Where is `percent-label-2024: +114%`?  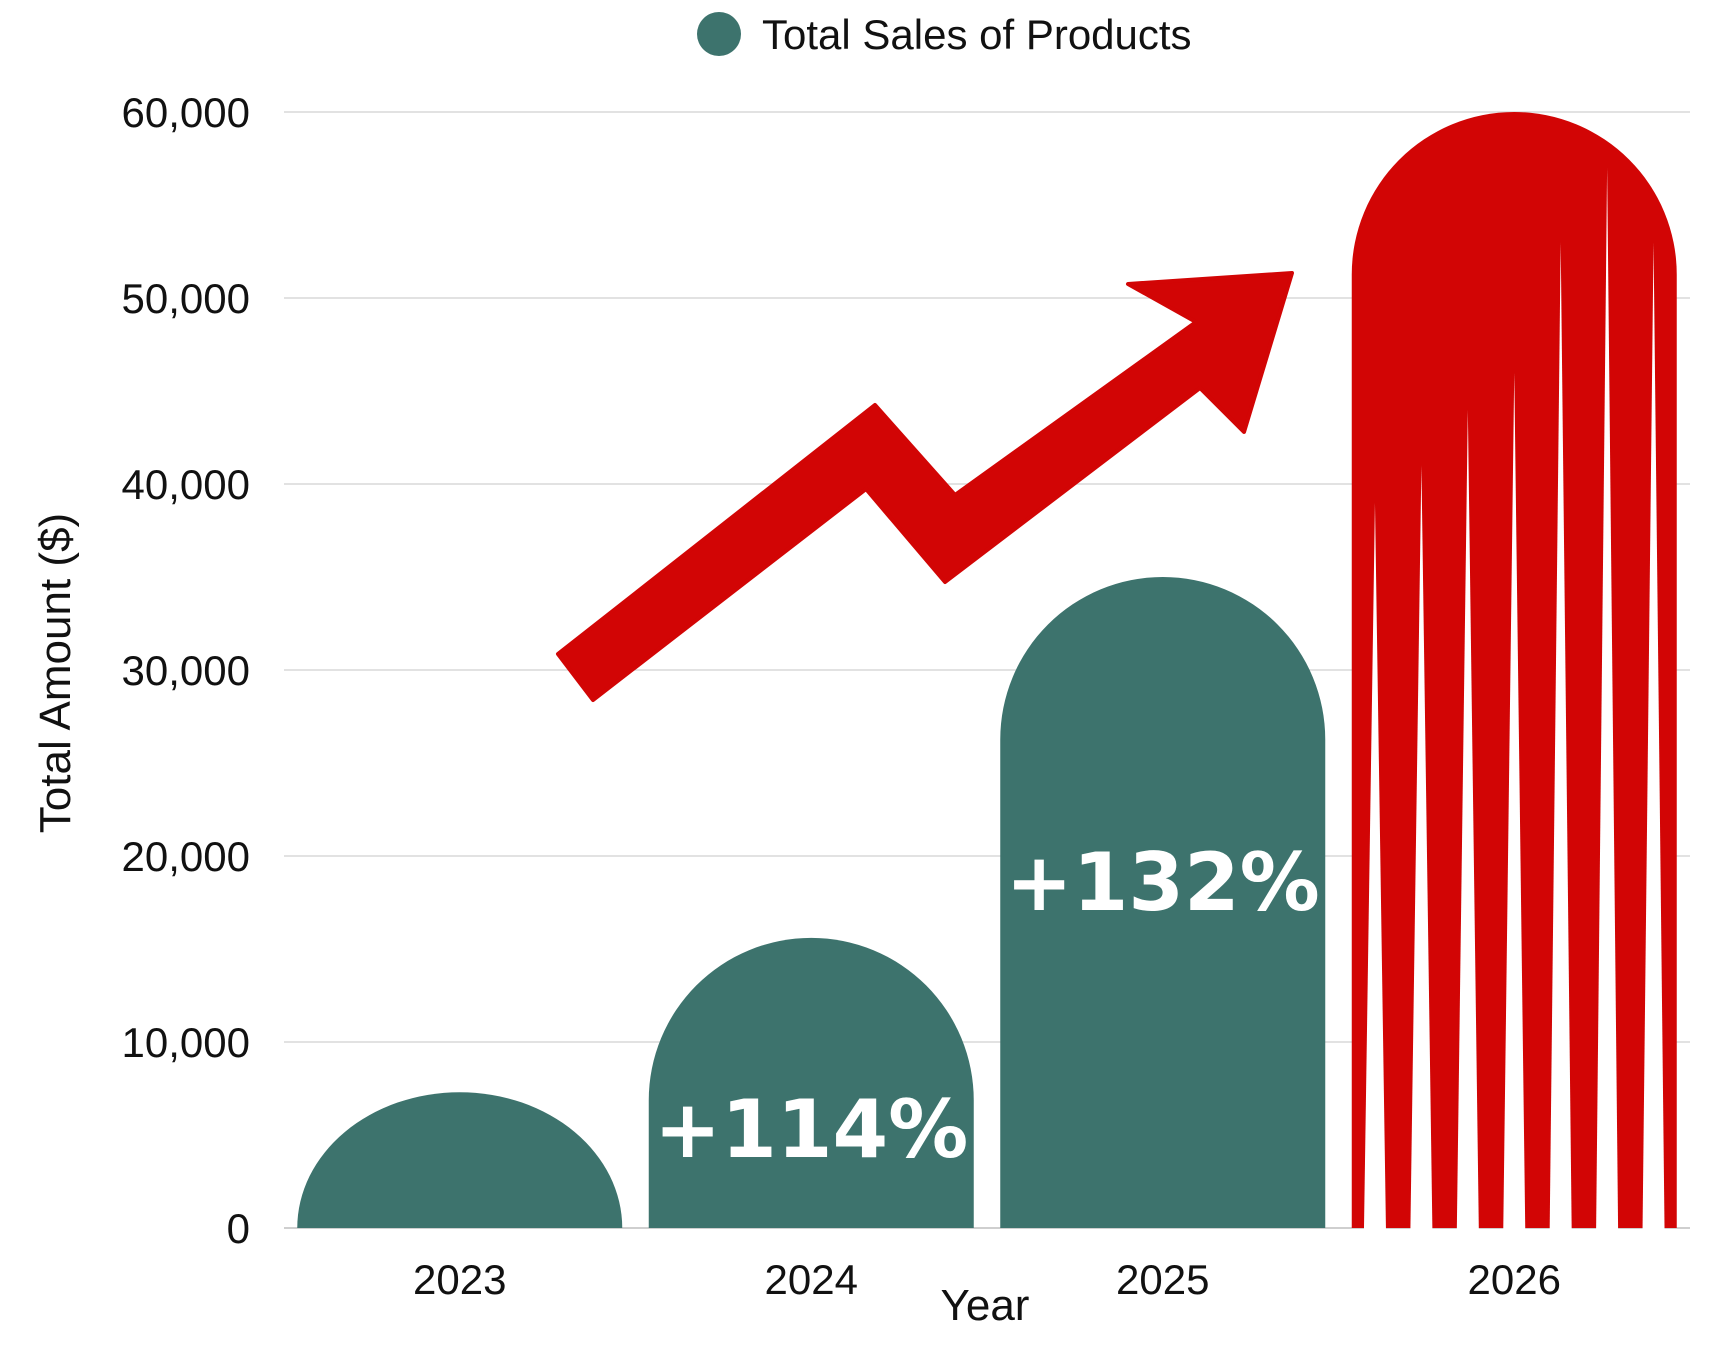
percent-label-2024: +114% is located at coordinates (811, 1129).